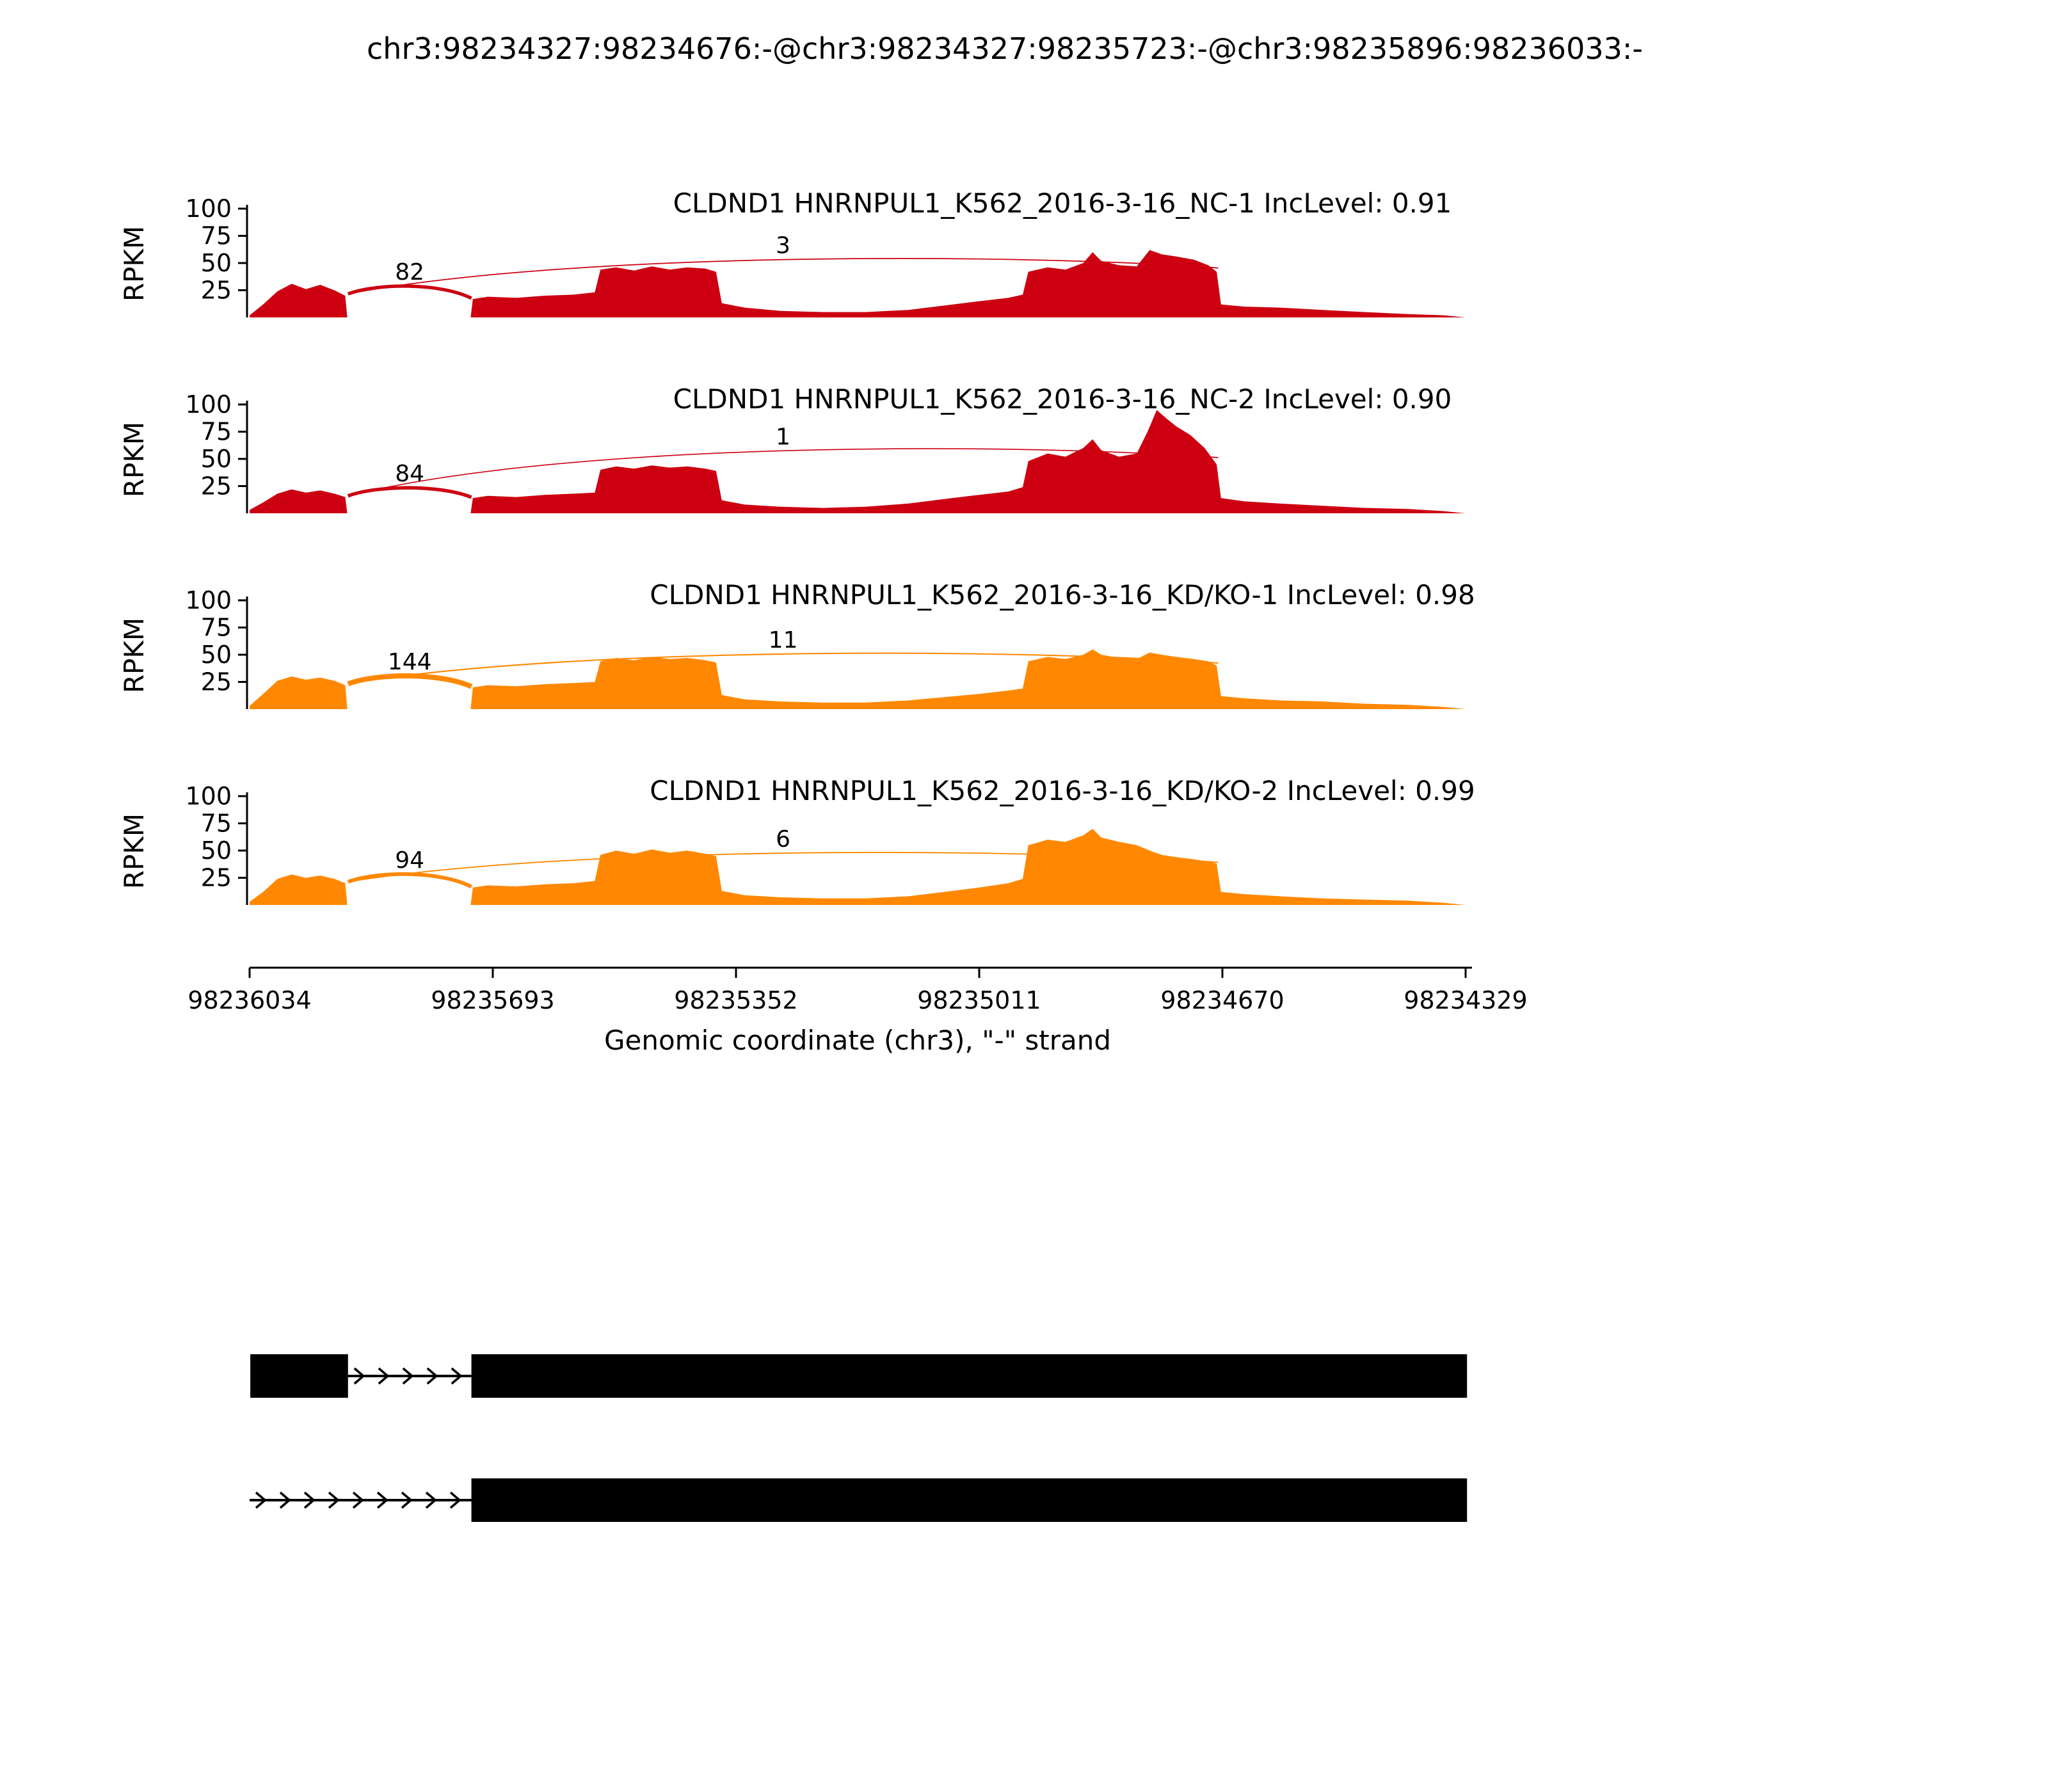 The height and width of the screenshot is (1792, 2048). What do you see at coordinates (783, 437) in the screenshot?
I see `junction-count-label: 1` at bounding box center [783, 437].